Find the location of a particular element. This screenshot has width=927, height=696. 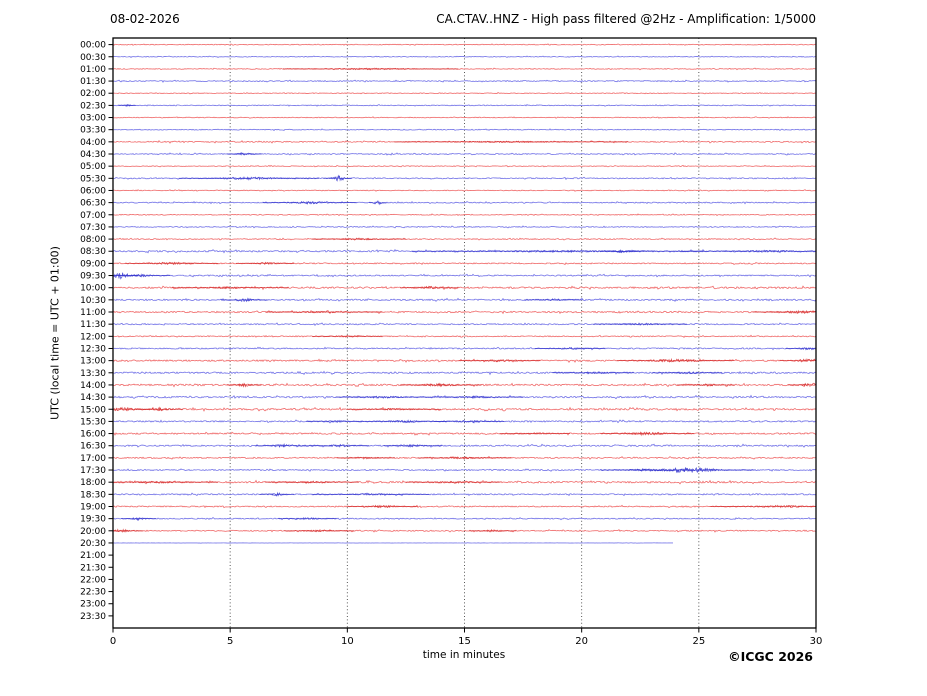

row-label-0130: 01:30 is located at coordinates (93, 82).